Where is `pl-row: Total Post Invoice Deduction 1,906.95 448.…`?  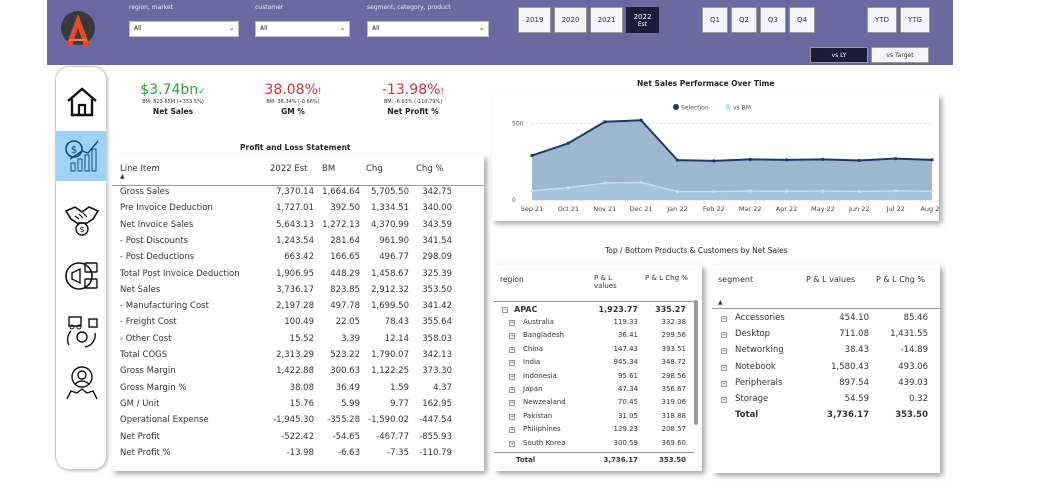
pl-row: Total Post Invoice Deduction 1,906.95 448.… is located at coordinates (290, 277).